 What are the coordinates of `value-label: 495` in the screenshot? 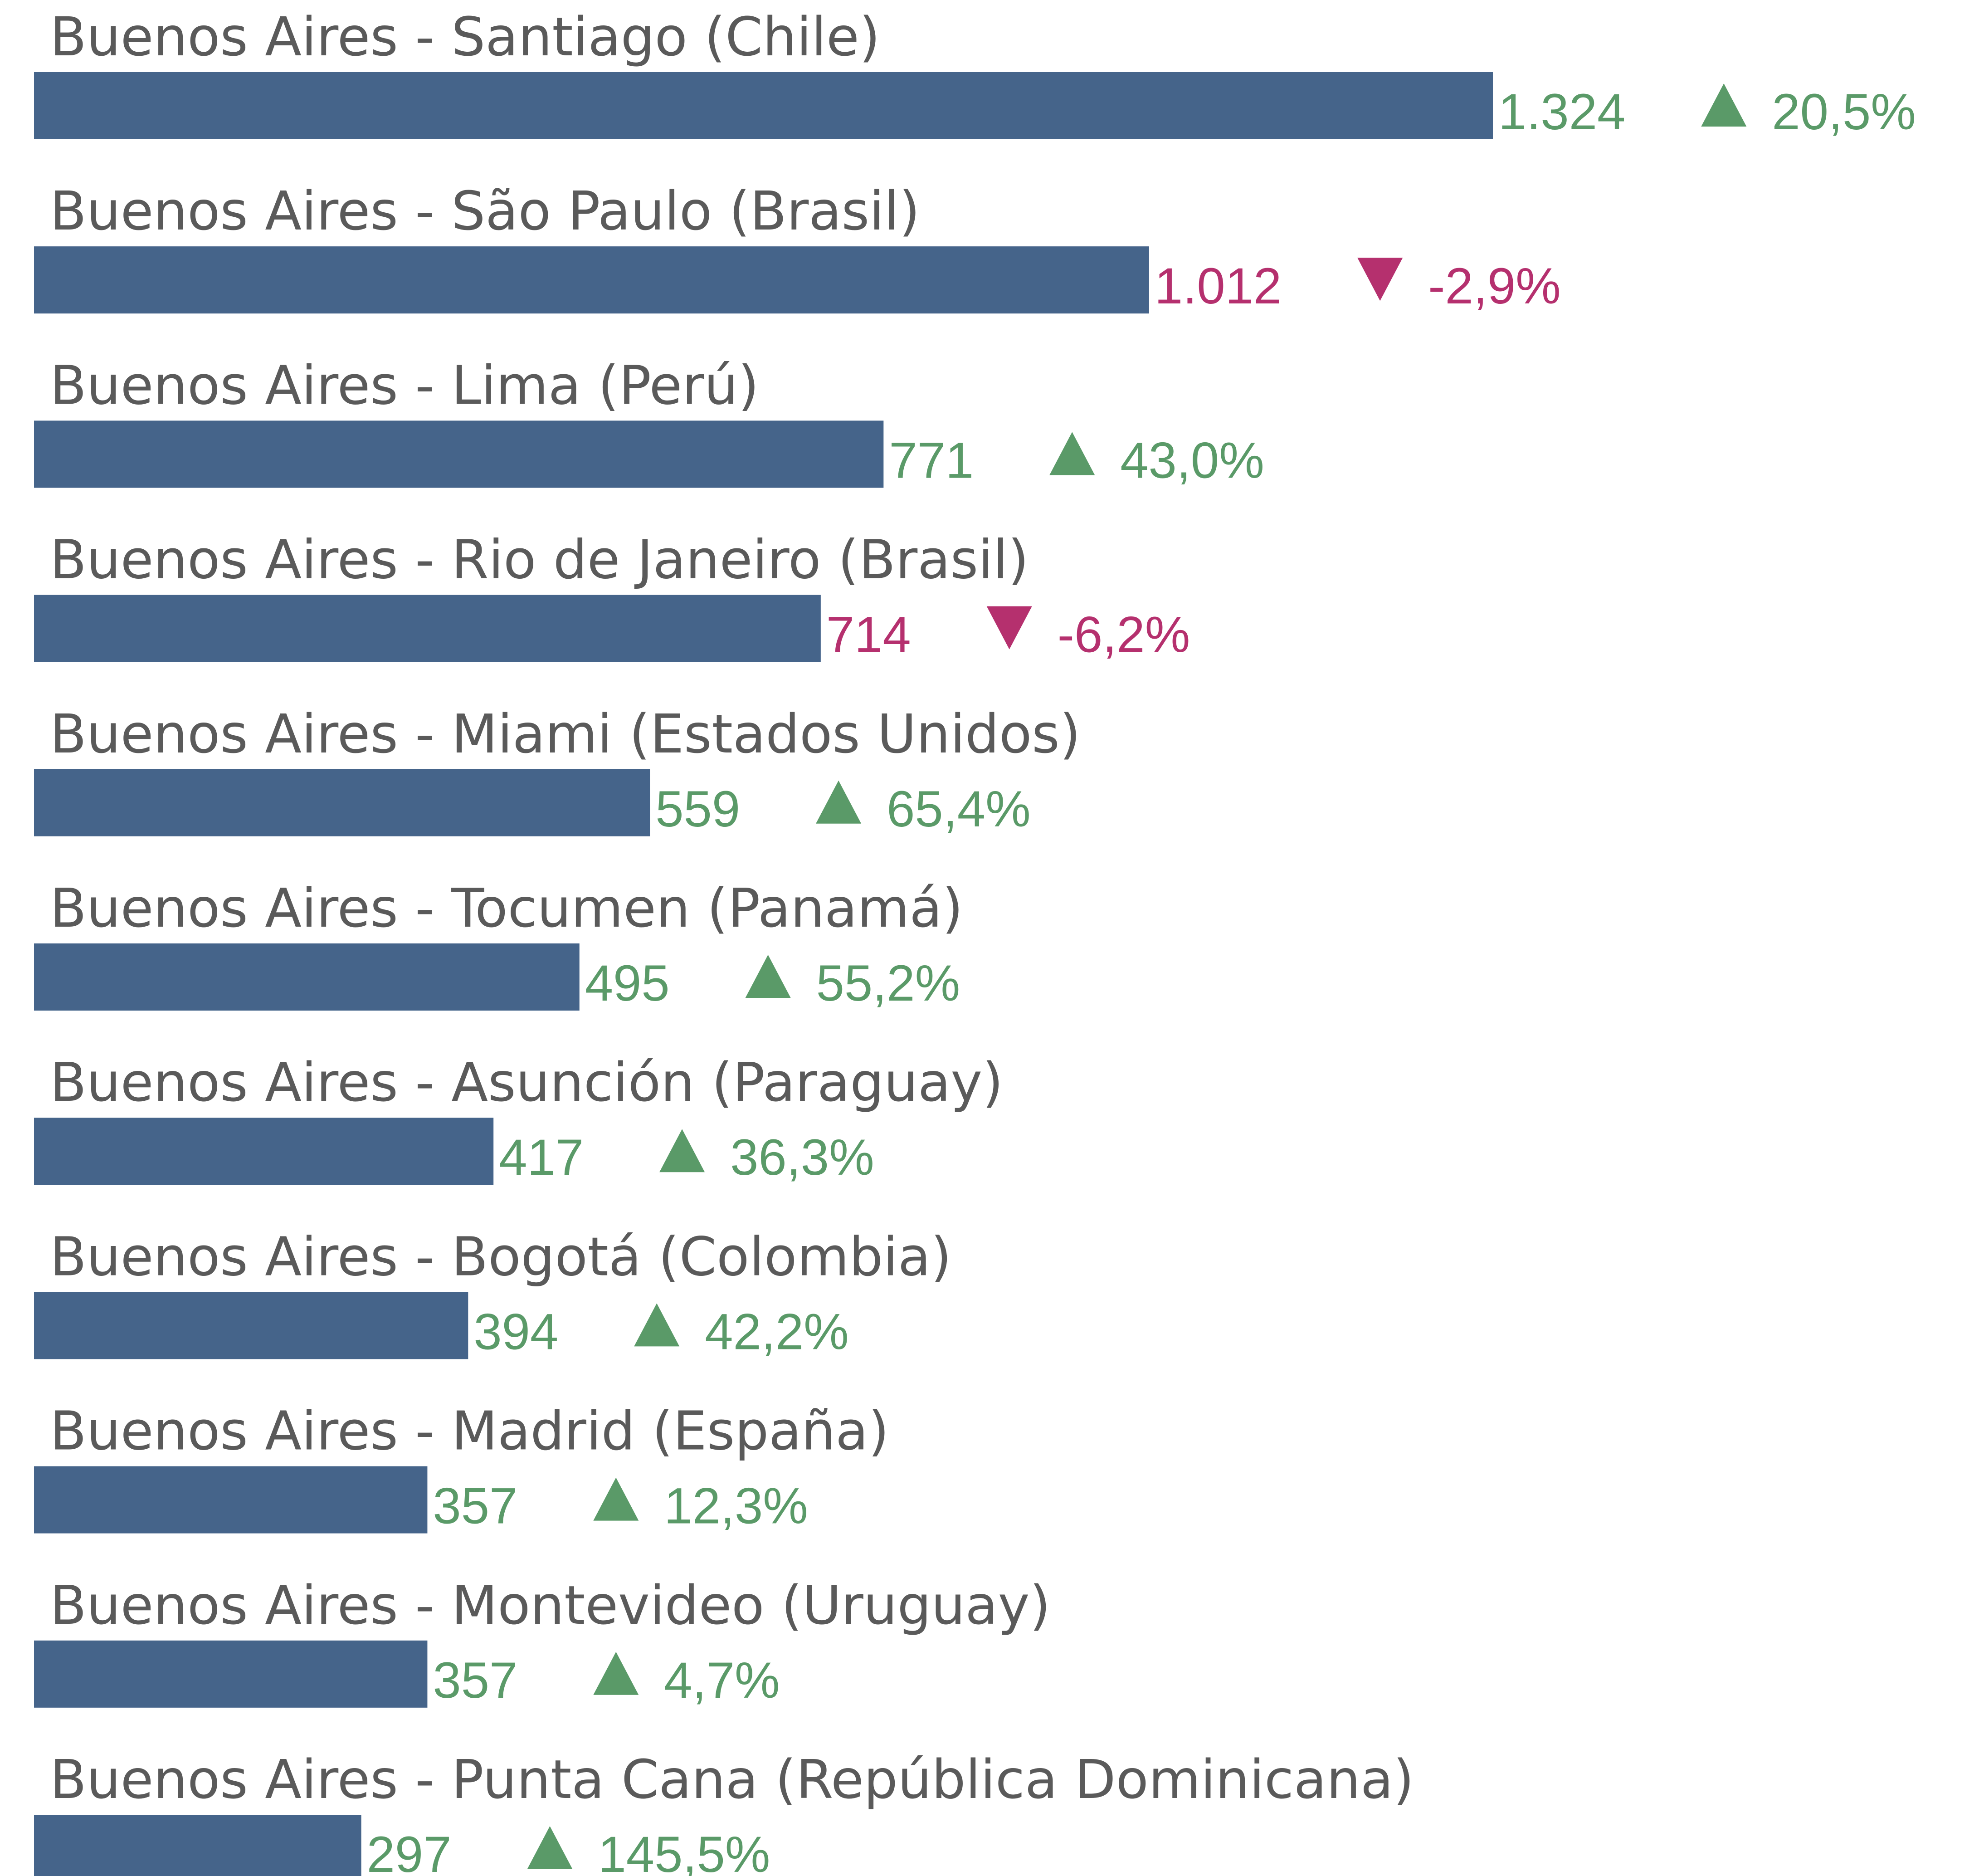 It's located at (627, 983).